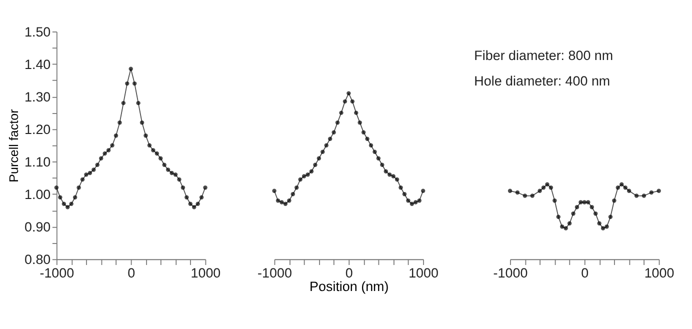 This screenshot has height=329, width=692. What do you see at coordinates (349, 286) in the screenshot?
I see `x-axis-title: Position (nm)` at bounding box center [349, 286].